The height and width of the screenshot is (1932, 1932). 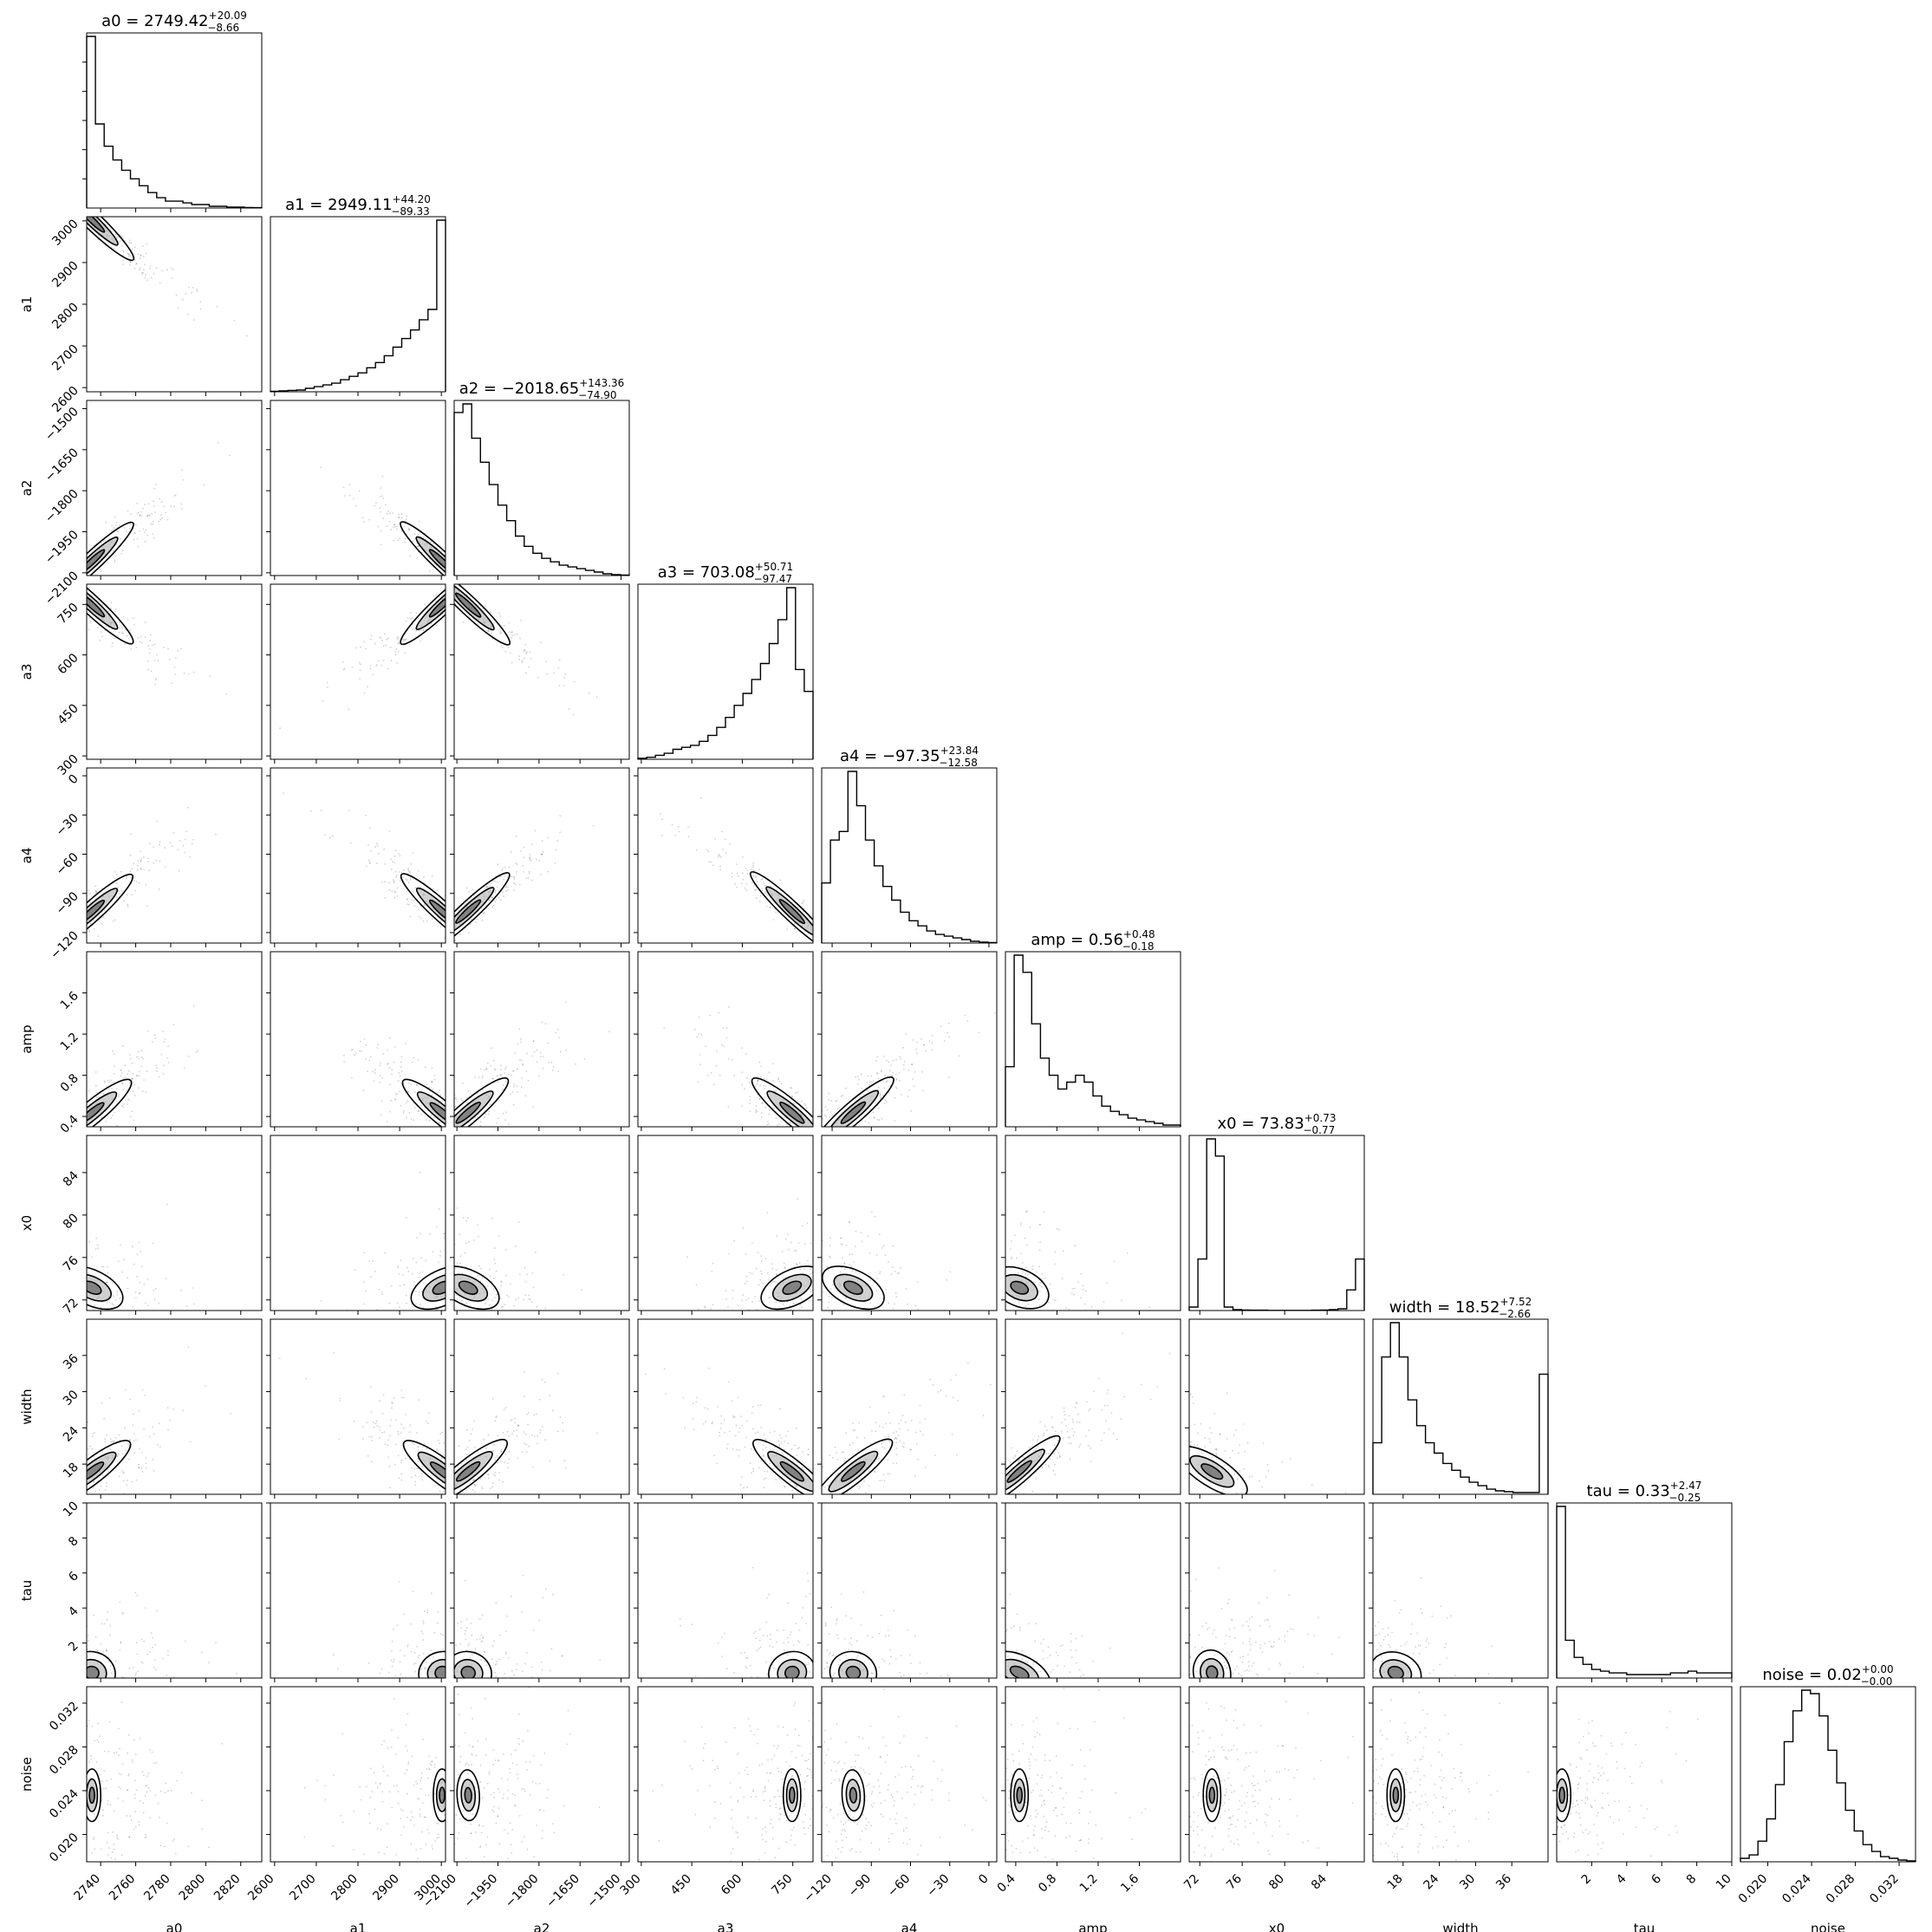 I want to click on x-tick-label: 0.8, so click(x=1047, y=1884).